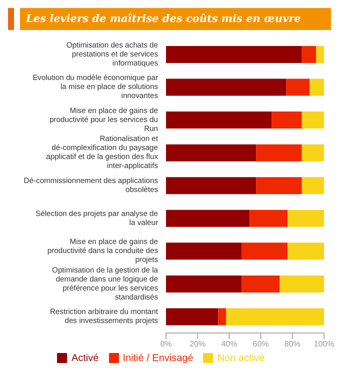  I want to click on chart-title: Les leviers de maîtrise des coûts mis en œuvre, so click(175, 19).